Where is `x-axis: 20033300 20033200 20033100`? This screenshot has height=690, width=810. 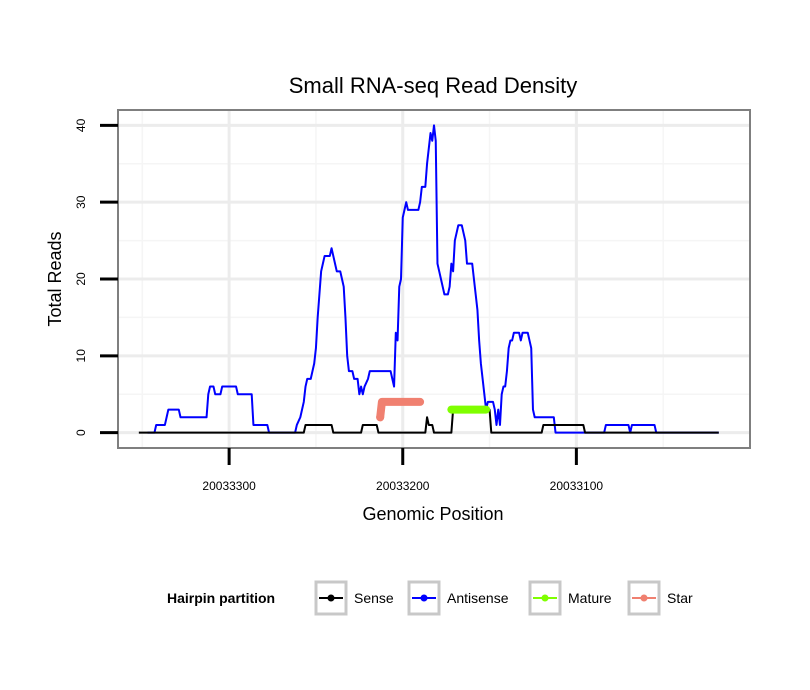
x-axis: 20033300 20033200 20033100 is located at coordinates (402, 470).